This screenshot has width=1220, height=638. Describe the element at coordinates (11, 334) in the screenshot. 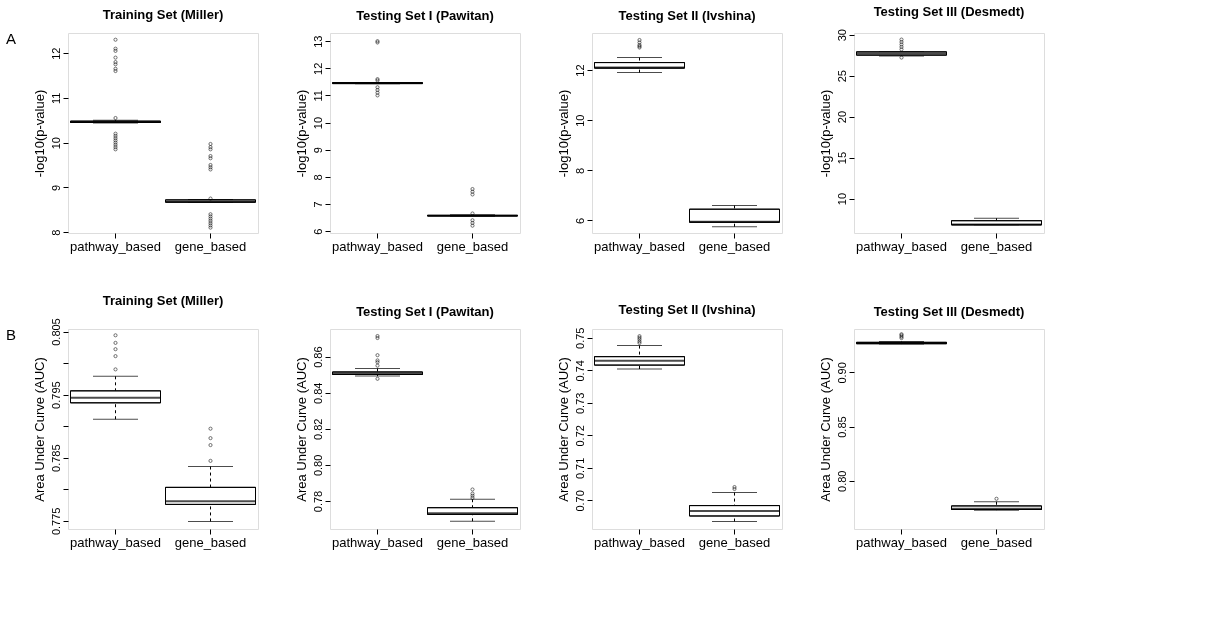

I see `text: B` at that location.